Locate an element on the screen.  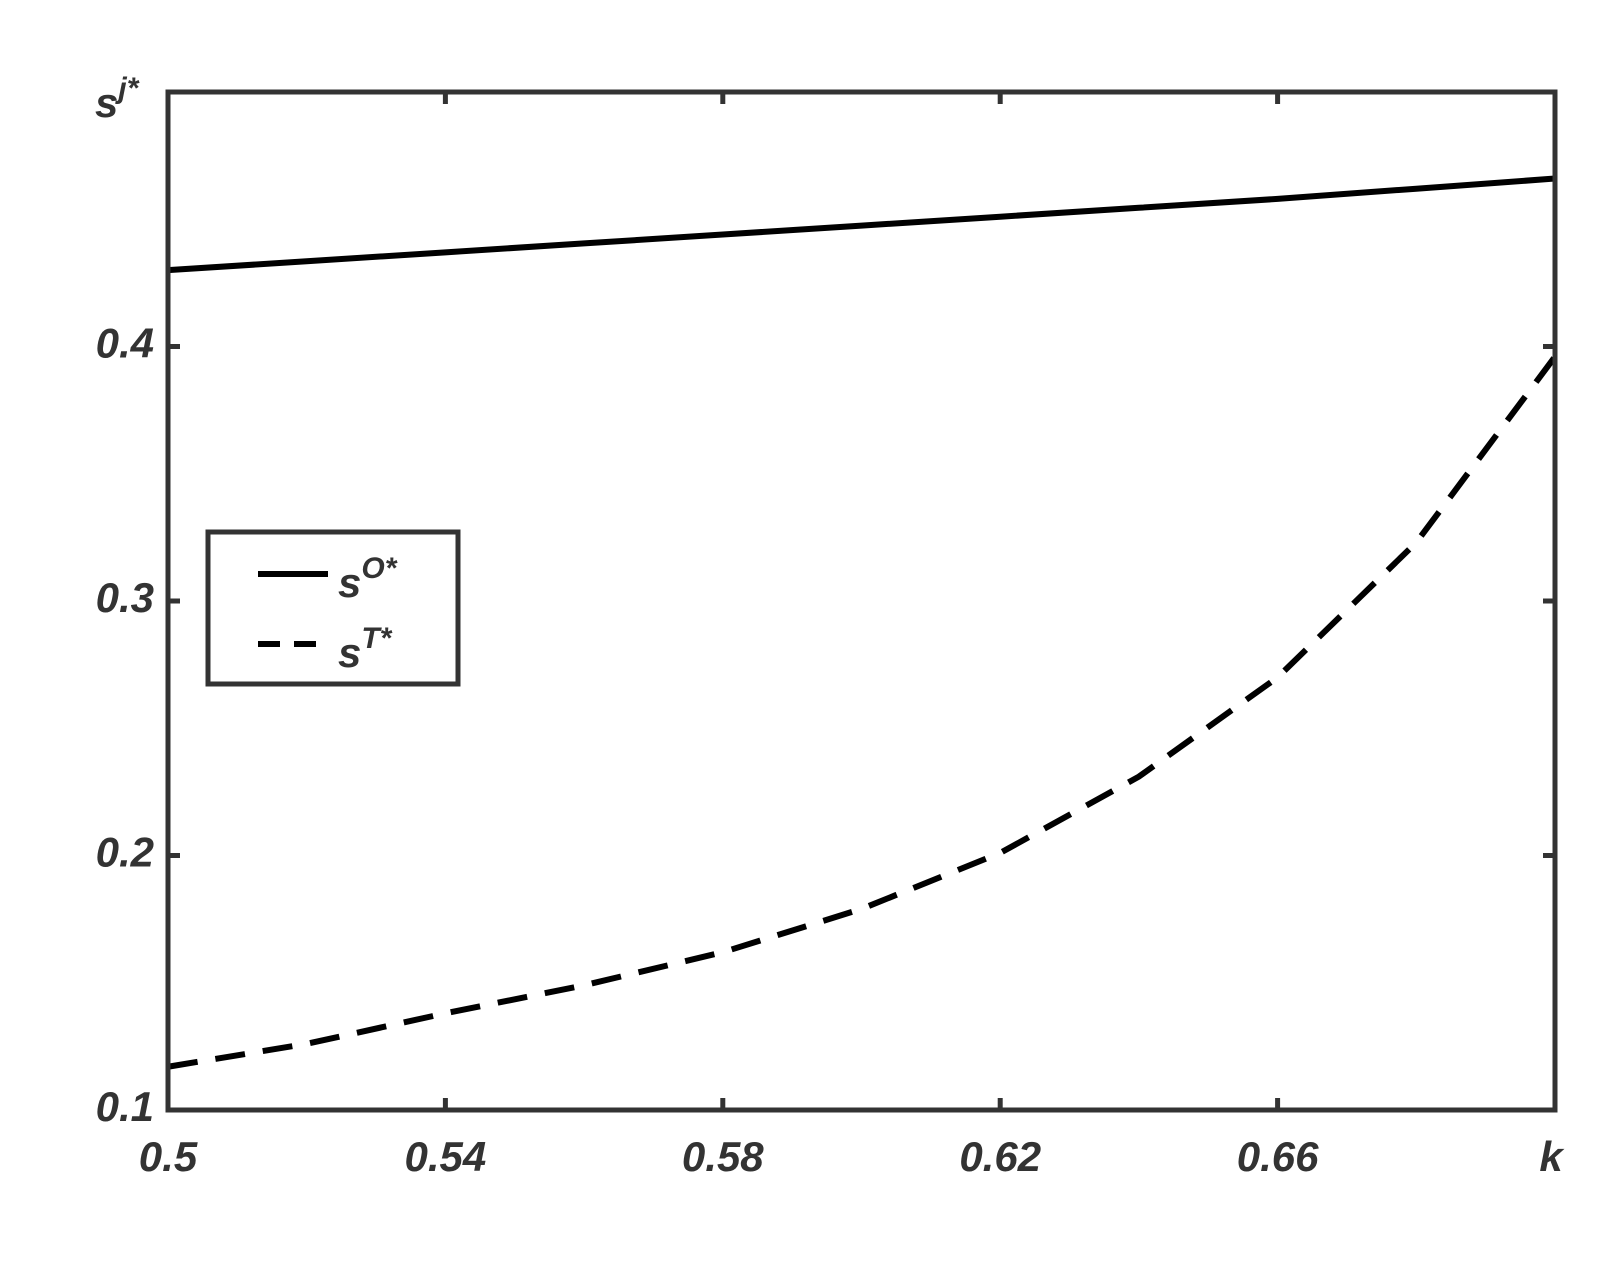
legend-box is located at coordinates (333, 608).